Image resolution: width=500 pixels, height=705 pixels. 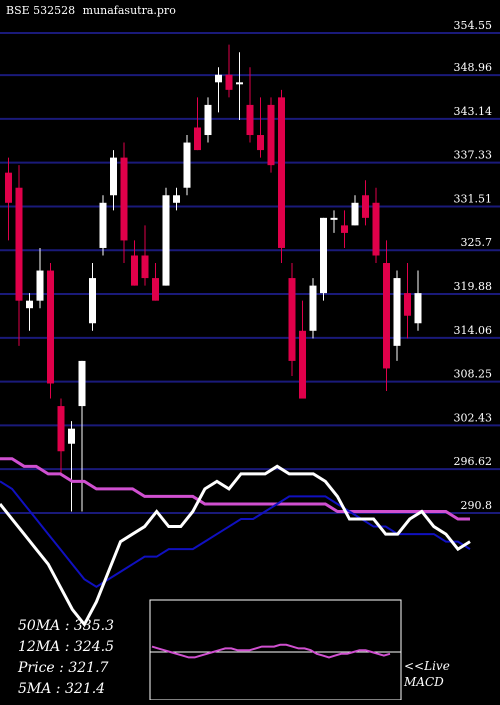 What do you see at coordinates (477, 242) in the screenshot?
I see `y-tick-label: 325.7` at bounding box center [477, 242].